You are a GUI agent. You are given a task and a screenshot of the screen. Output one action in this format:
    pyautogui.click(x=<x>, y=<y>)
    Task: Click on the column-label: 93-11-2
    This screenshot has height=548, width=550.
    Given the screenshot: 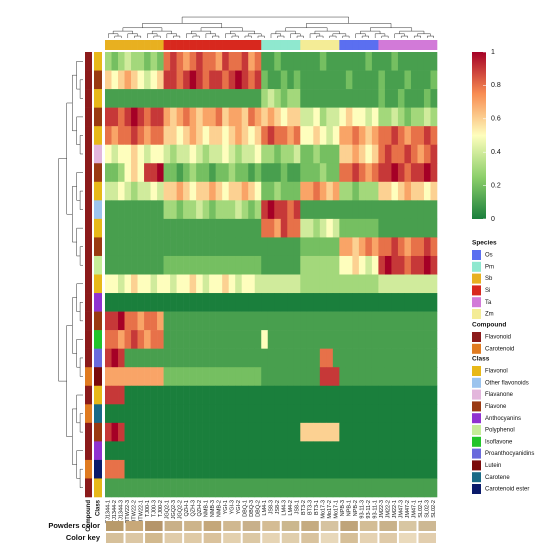 What is the action you would take?
    pyautogui.click(x=369, y=509)
    